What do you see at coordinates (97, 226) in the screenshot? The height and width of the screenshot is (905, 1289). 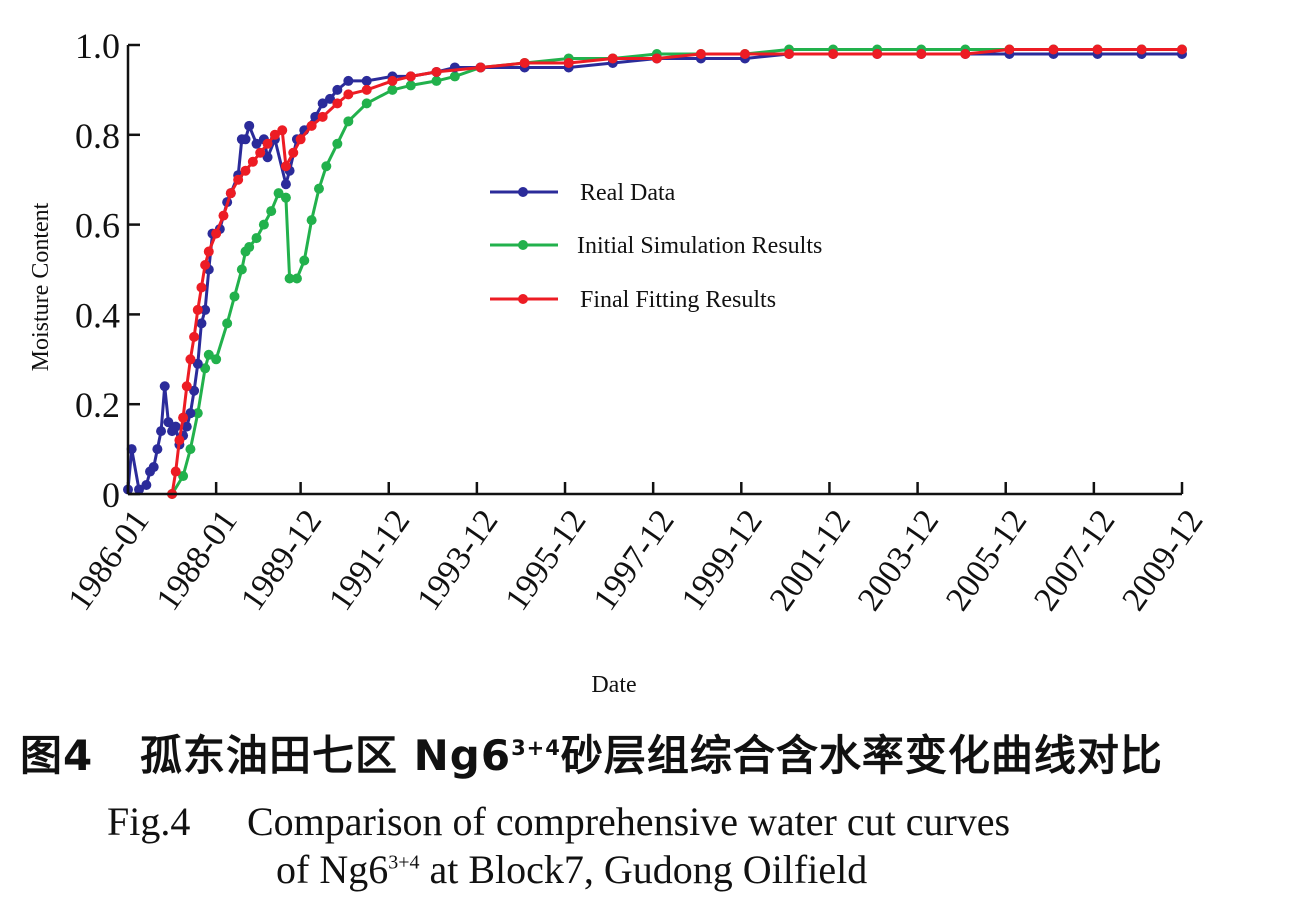 I see `y-tick-label: 0.6` at bounding box center [97, 226].